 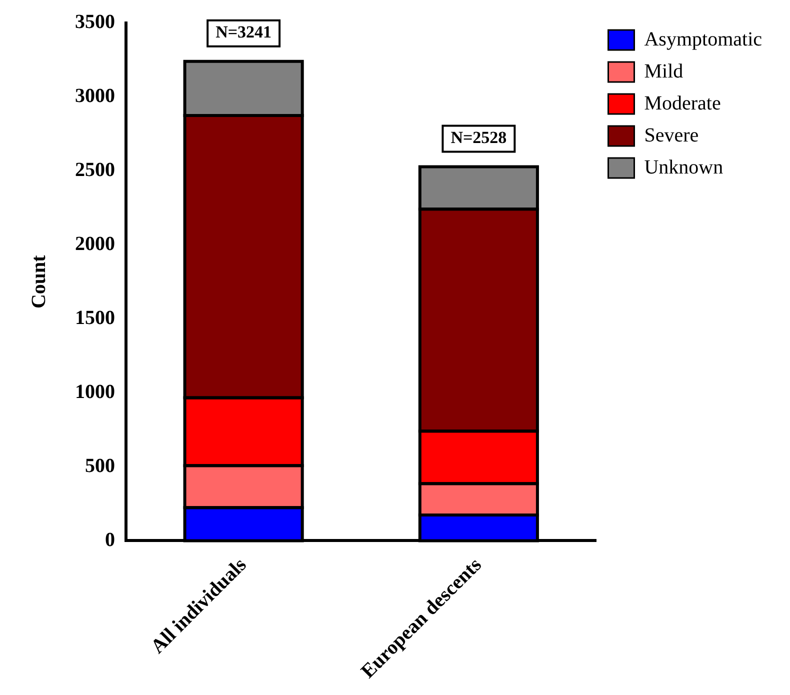 What do you see at coordinates (95, 318) in the screenshot?
I see `y-tick-label: 1500` at bounding box center [95, 318].